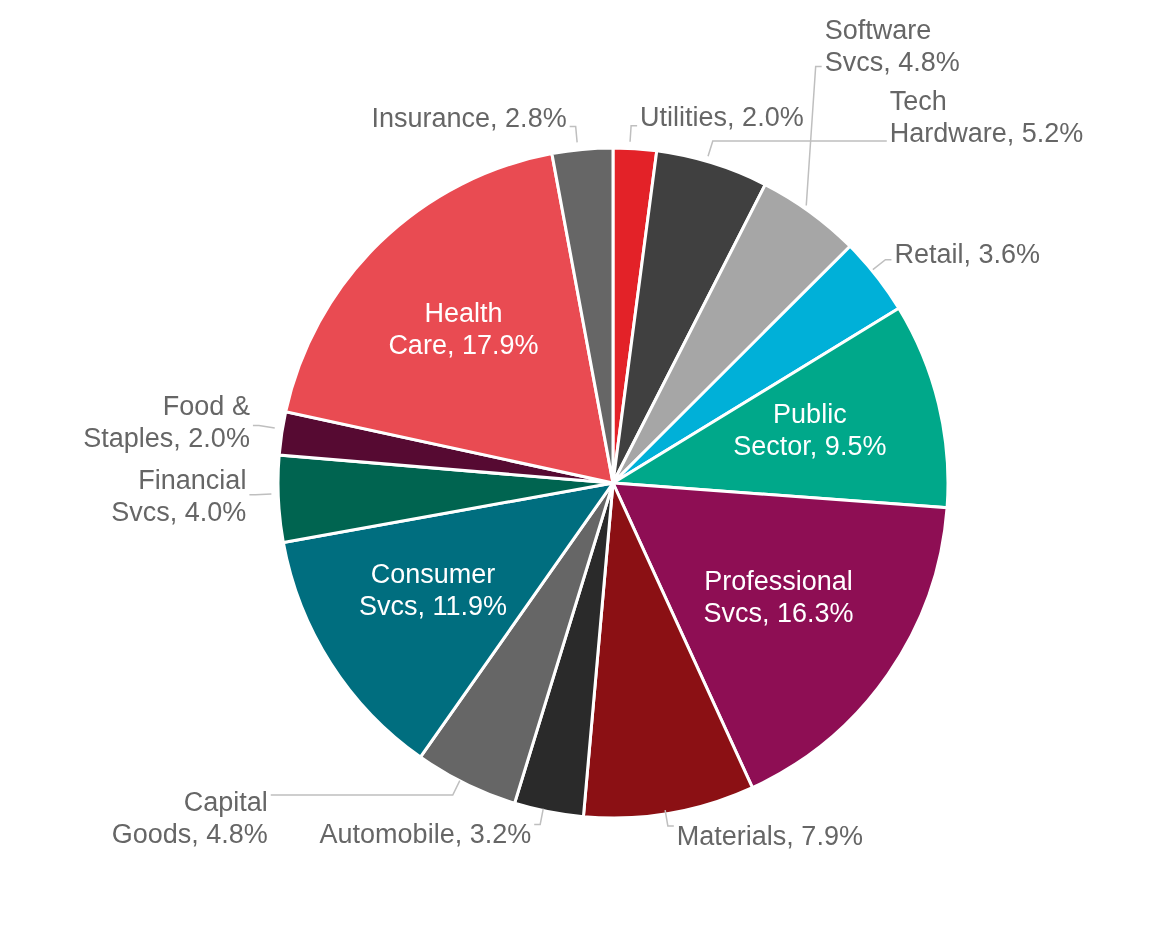 The height and width of the screenshot is (937, 1174). What do you see at coordinates (166, 422) in the screenshot?
I see `slice-label: Food & Staples, 2.0%` at bounding box center [166, 422].